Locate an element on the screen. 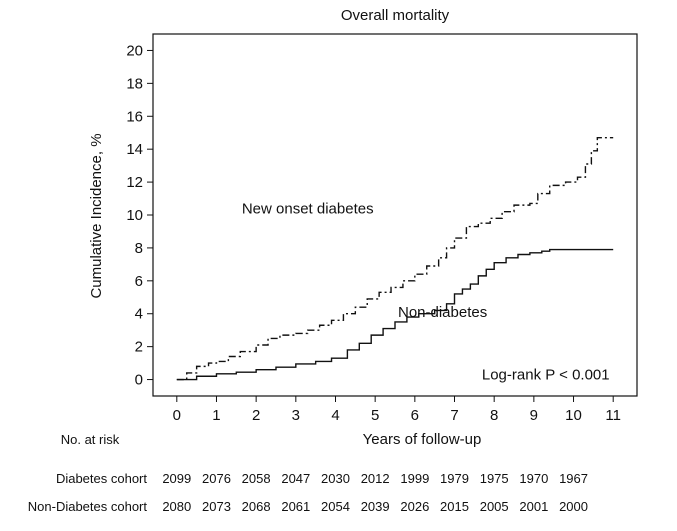 The width and height of the screenshot is (677, 531). x-tick-label: 5 is located at coordinates (375, 415).